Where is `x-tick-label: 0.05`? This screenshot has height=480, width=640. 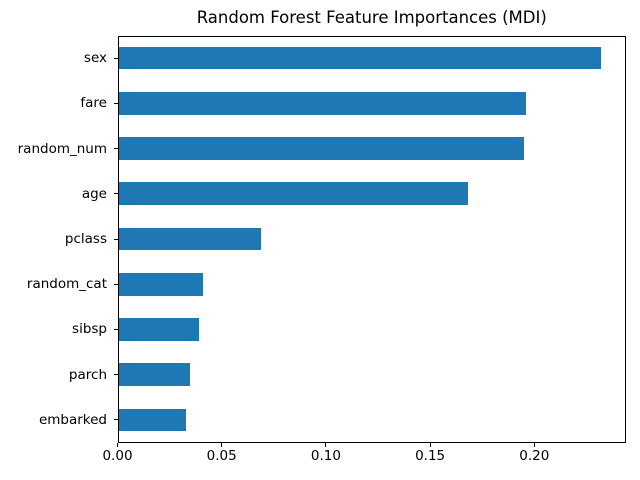 x-tick-label: 0.05 is located at coordinates (221, 455).